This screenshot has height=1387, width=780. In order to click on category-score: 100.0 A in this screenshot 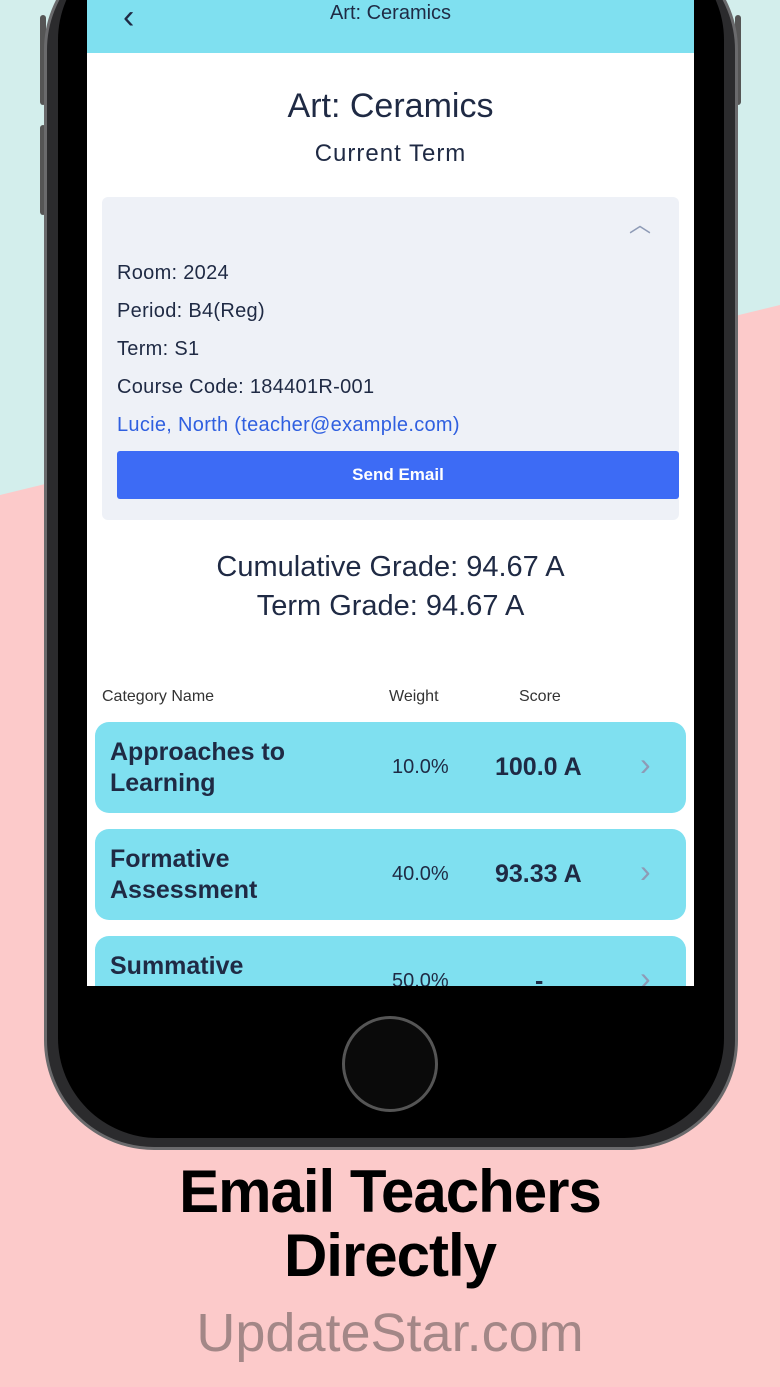, I will do `click(538, 767)`.